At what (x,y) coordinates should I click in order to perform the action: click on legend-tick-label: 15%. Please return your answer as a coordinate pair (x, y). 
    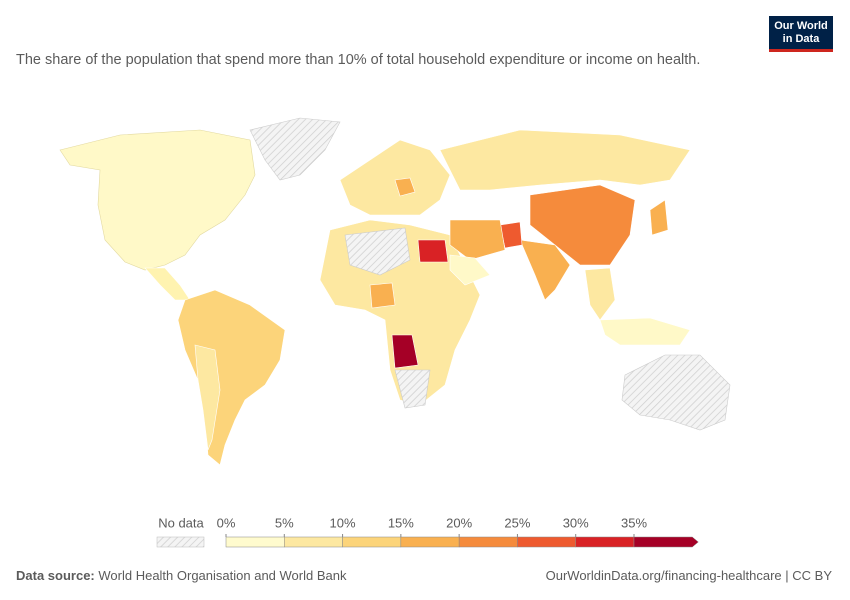
    Looking at the image, I should click on (401, 522).